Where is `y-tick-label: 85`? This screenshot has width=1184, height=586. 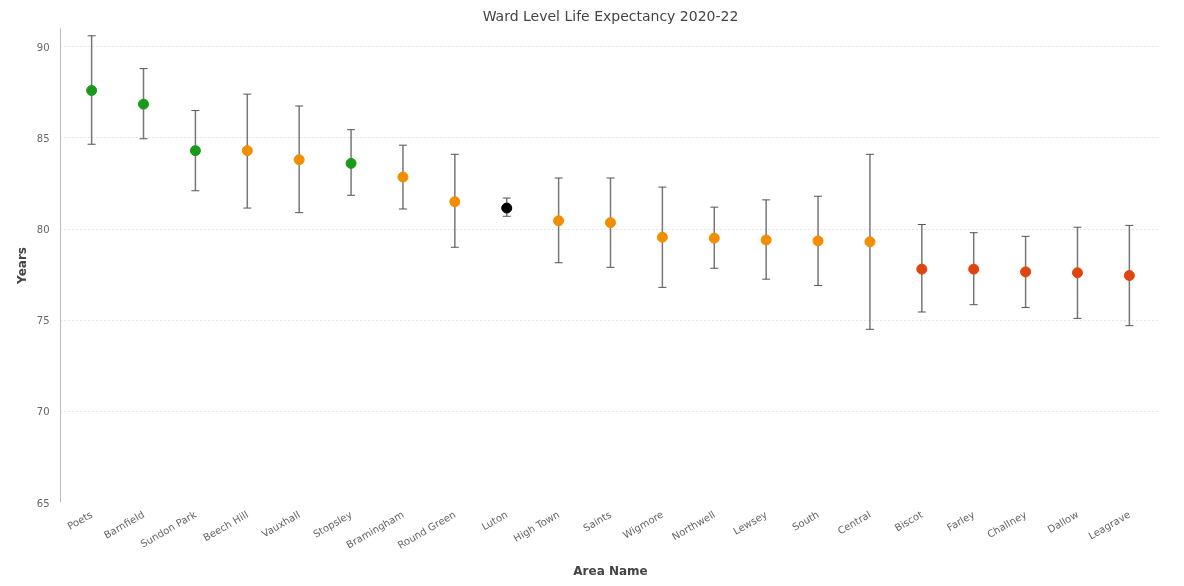
y-tick-label: 85 is located at coordinates (43, 138).